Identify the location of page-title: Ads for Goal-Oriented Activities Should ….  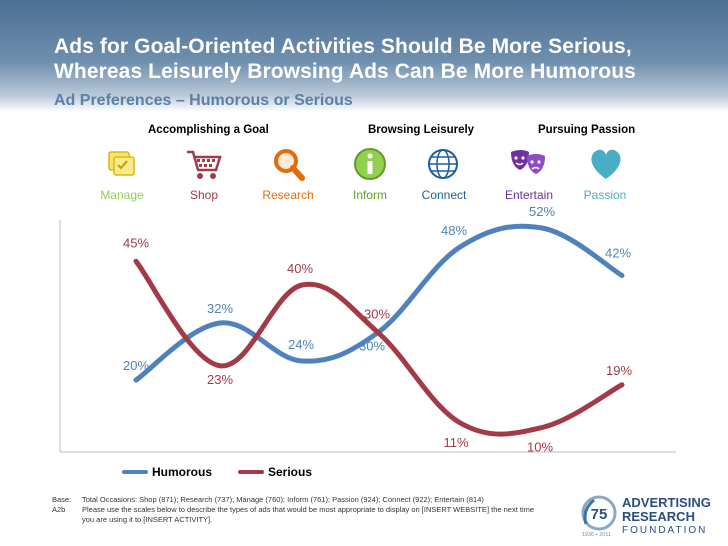
(345, 59).